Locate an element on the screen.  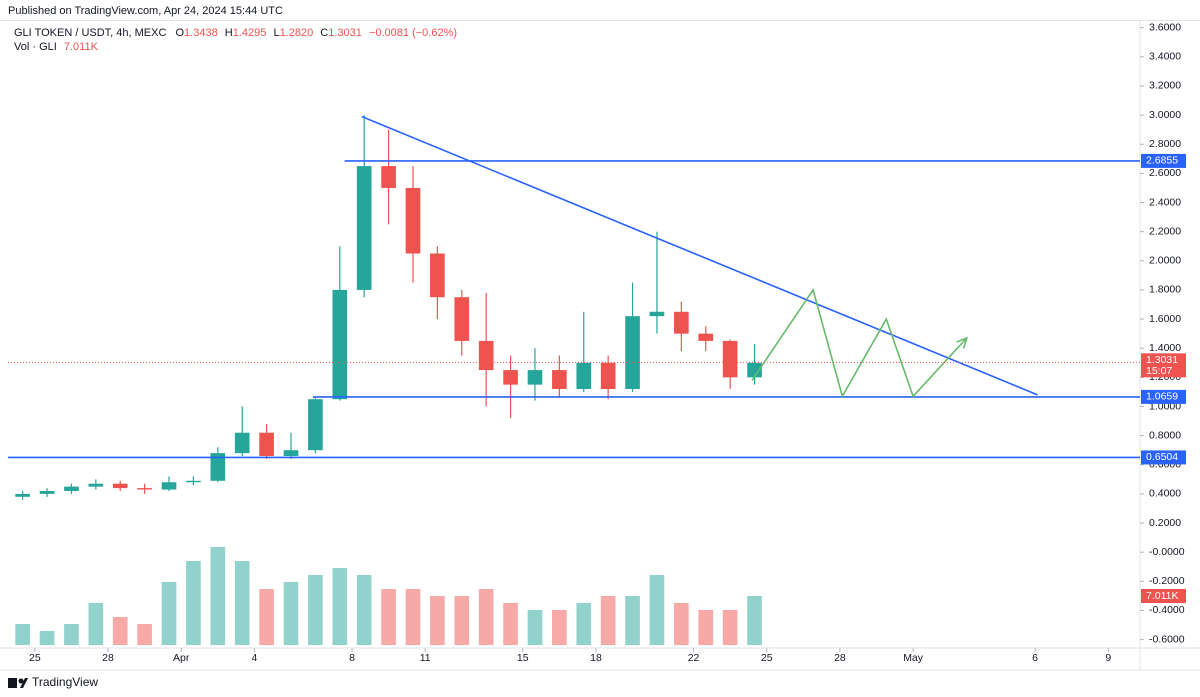
ohlc-label: L is located at coordinates (276, 33).